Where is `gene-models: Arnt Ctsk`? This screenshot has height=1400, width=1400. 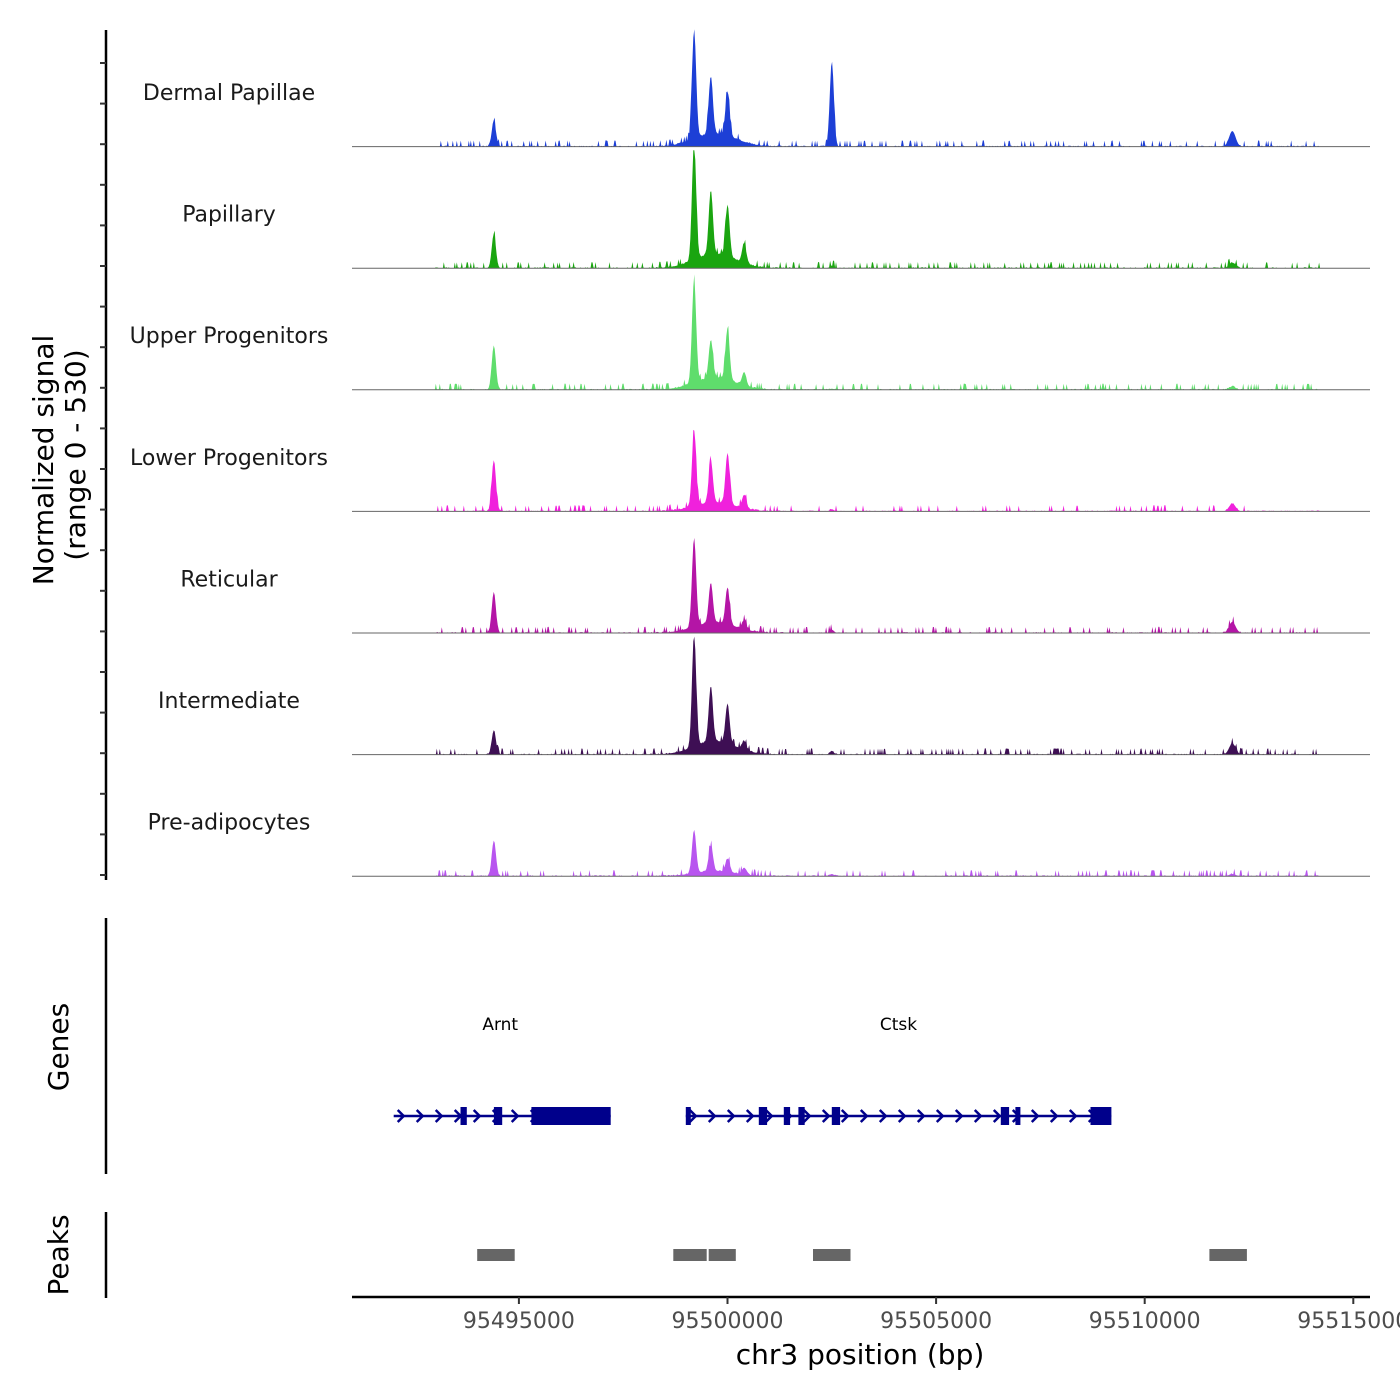 gene-models: Arnt Ctsk is located at coordinates (752, 1070).